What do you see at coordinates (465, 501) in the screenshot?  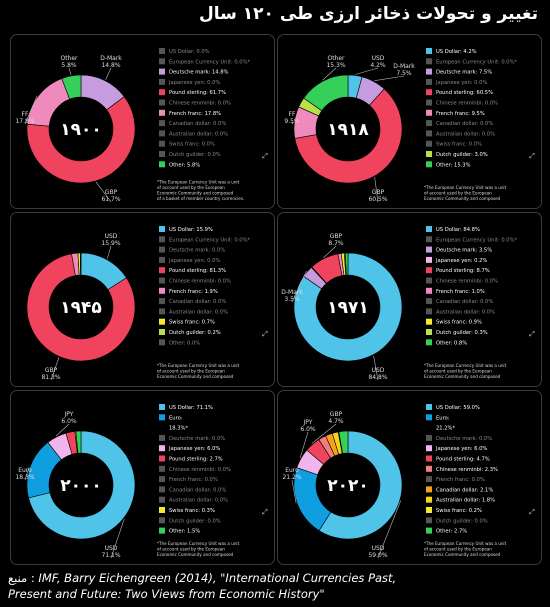 I see `legend-label: Australian dollar: 1.8%` at bounding box center [465, 501].